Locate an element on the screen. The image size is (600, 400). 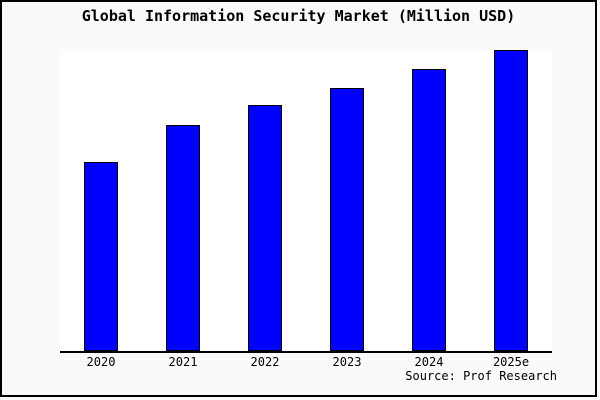
bar-2021 is located at coordinates (183, 237).